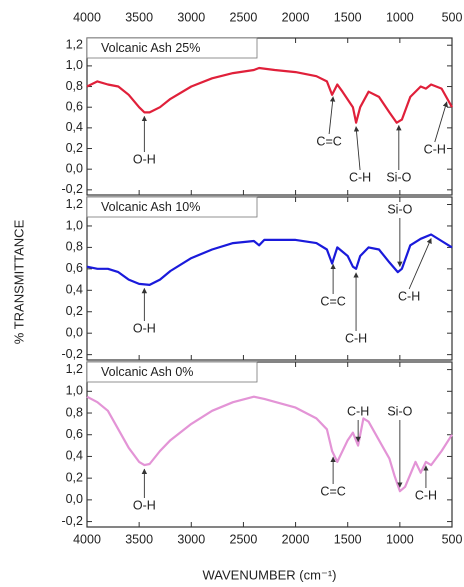 This screenshot has height=587, width=464. I want to click on panel-title: Volcanic Ash 25%, so click(150, 48).